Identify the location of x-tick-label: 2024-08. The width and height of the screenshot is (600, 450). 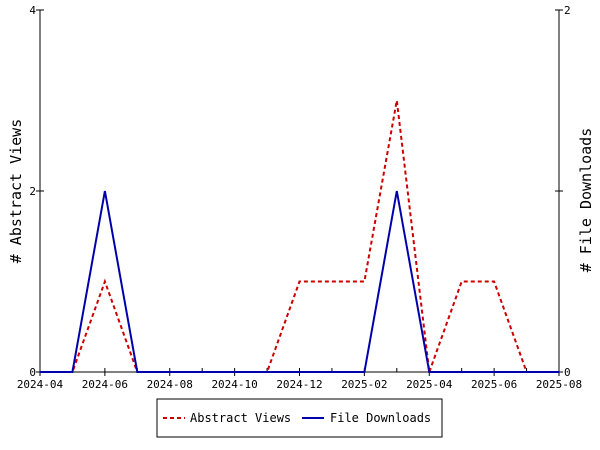
(170, 384).